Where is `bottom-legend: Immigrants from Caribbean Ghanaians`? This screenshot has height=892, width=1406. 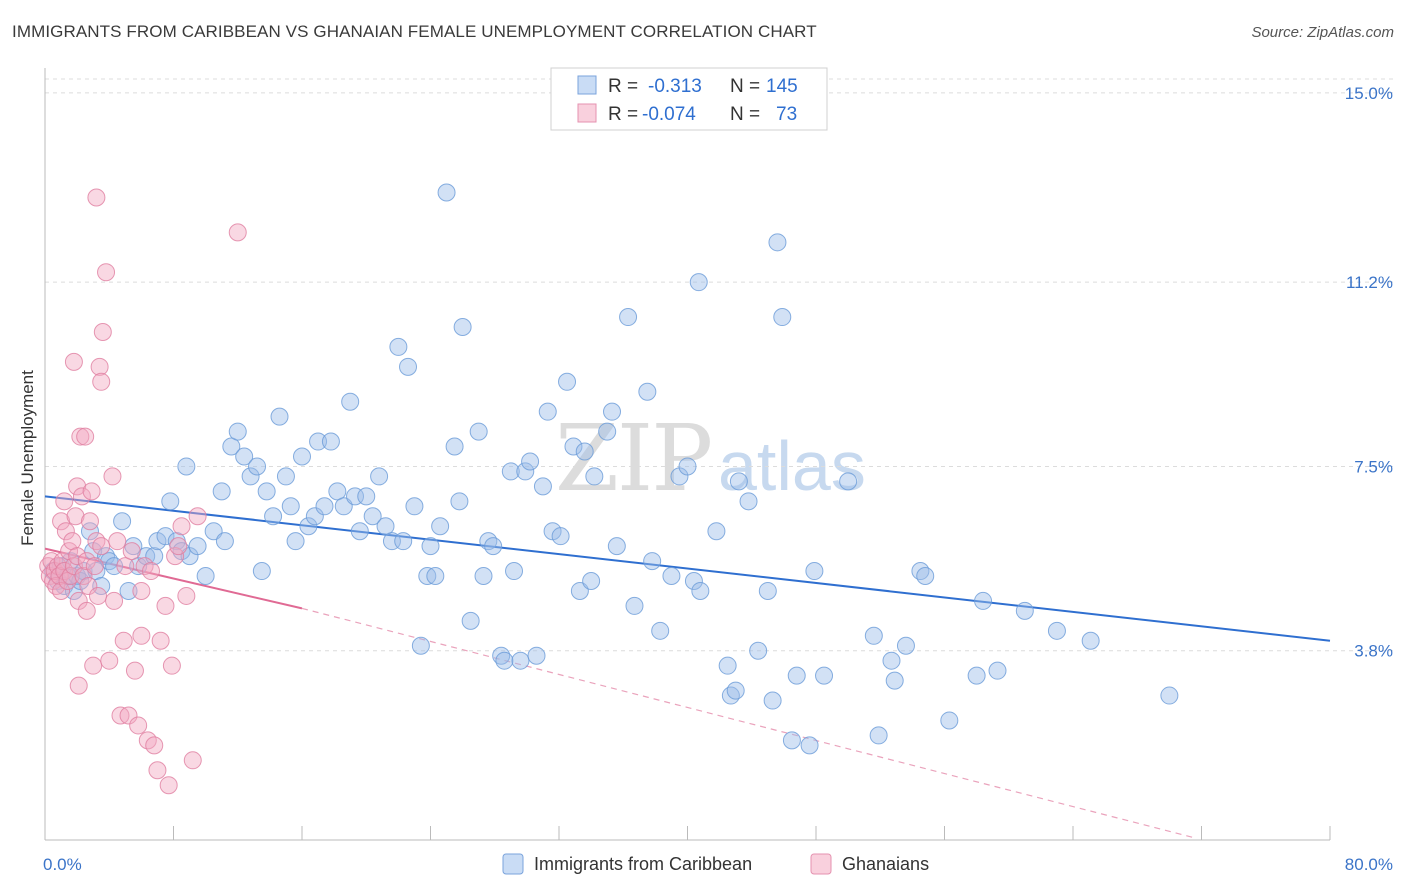 bottom-legend: Immigrants from Caribbean Ghanaians is located at coordinates (715, 864).